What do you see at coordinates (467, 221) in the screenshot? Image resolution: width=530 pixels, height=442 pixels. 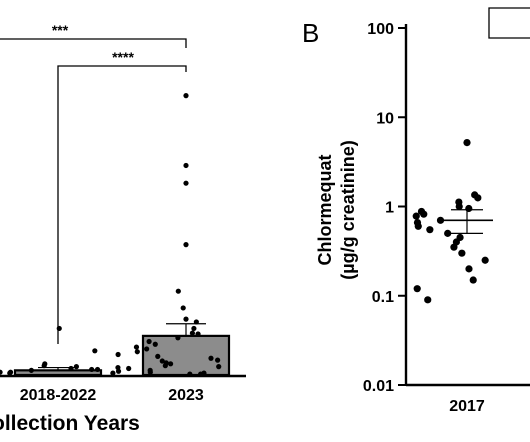 I see `confidence-interval` at bounding box center [467, 221].